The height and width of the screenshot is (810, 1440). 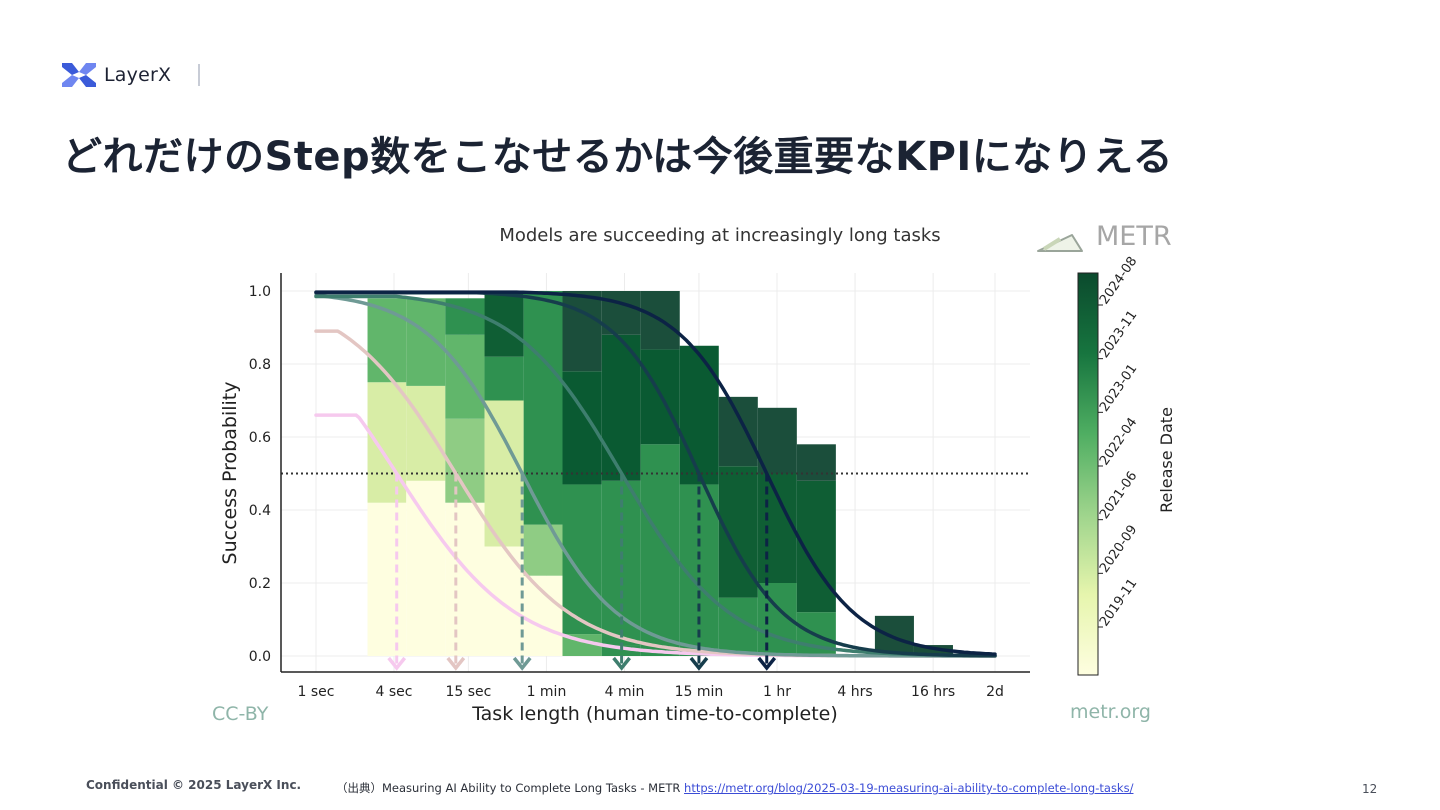 I want to click on x-tick-label: 15 sec, so click(x=468, y=692).